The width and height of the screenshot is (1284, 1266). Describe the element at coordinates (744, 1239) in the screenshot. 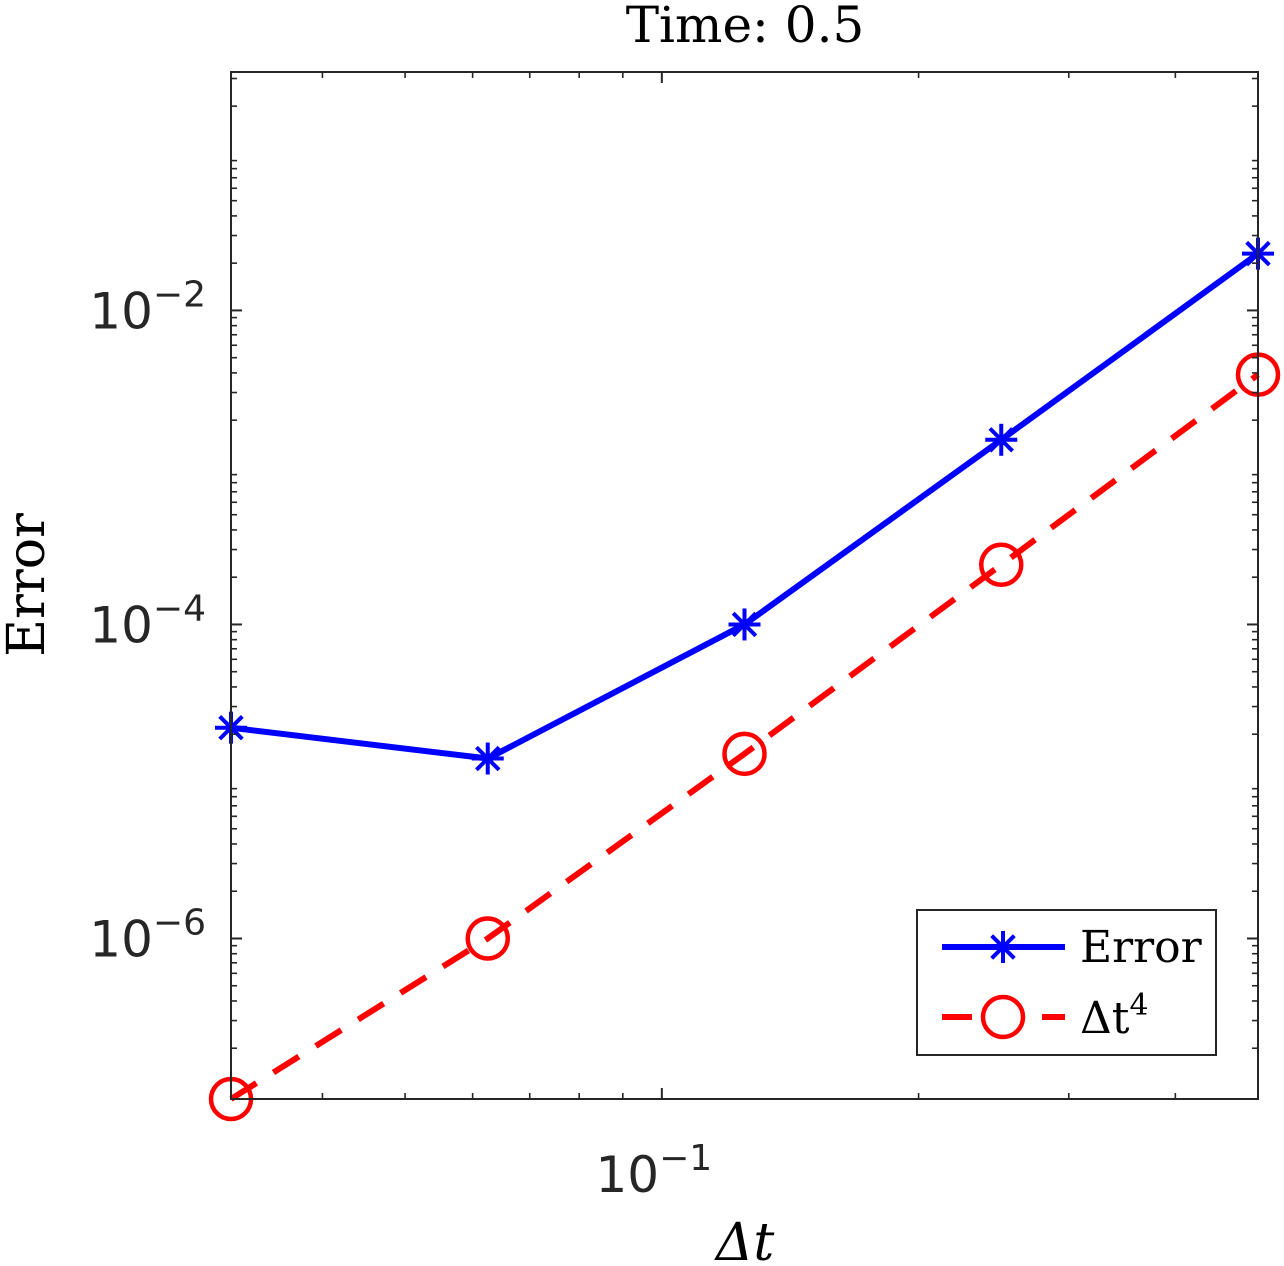

I see `x-axis-label: Δt` at that location.